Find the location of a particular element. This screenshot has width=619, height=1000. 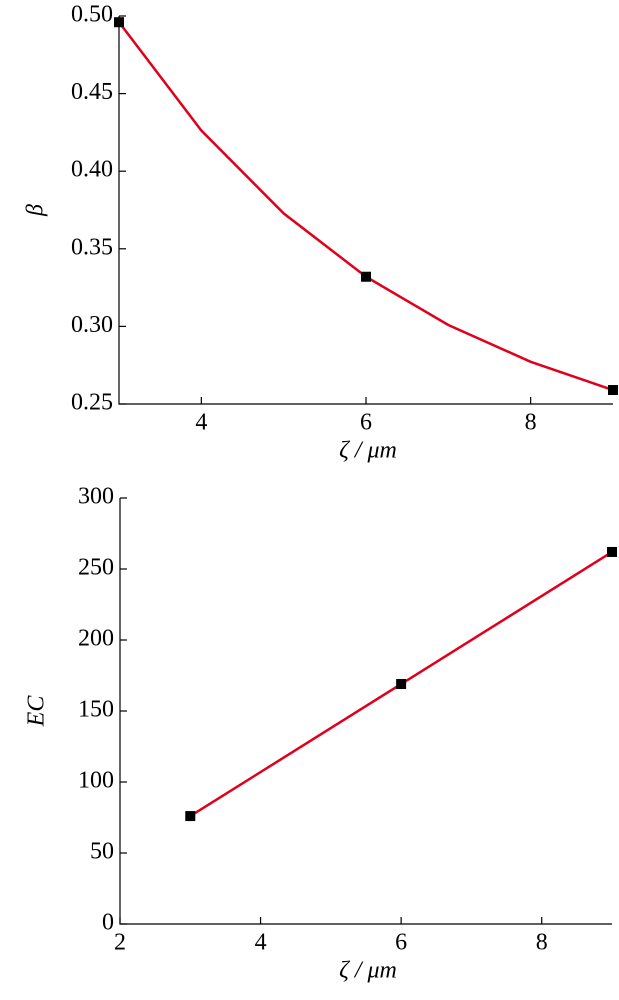

y-tick-label: 200 is located at coordinates (96, 639).